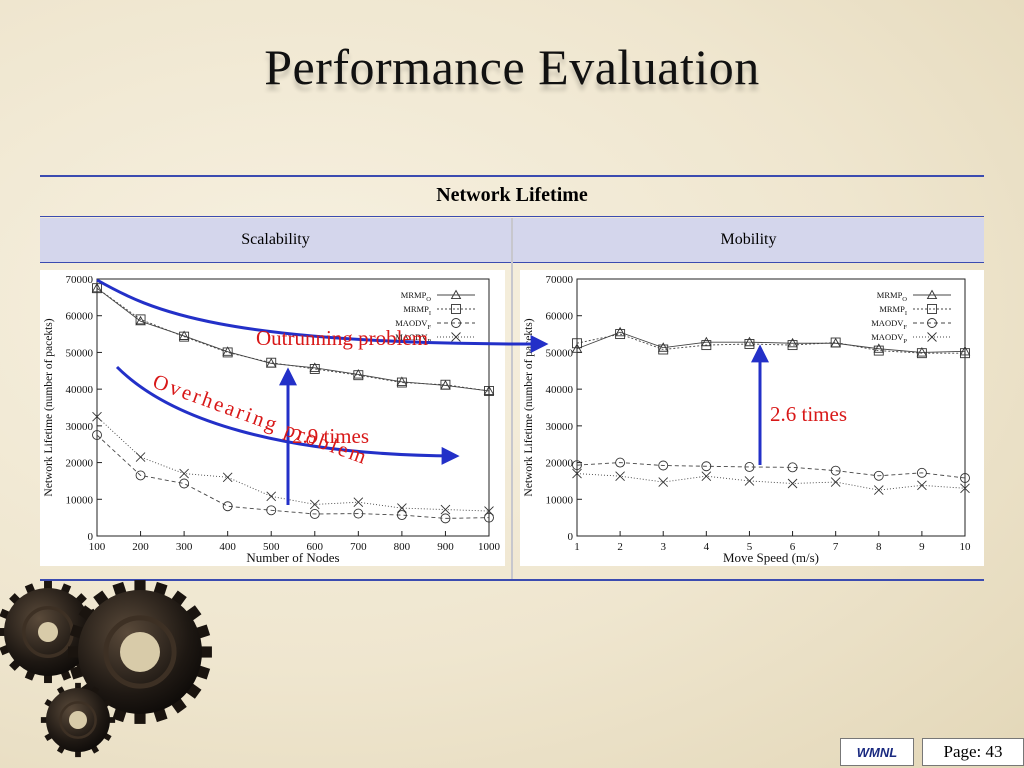 This screenshot has height=768, width=1024. I want to click on page-number: Page: 43, so click(973, 752).